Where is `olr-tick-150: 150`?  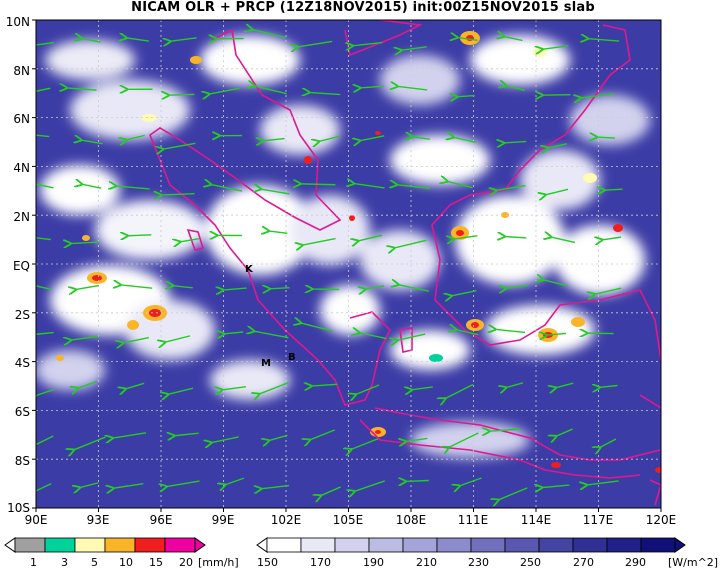 olr-tick-150: 150 is located at coordinates (267, 562).